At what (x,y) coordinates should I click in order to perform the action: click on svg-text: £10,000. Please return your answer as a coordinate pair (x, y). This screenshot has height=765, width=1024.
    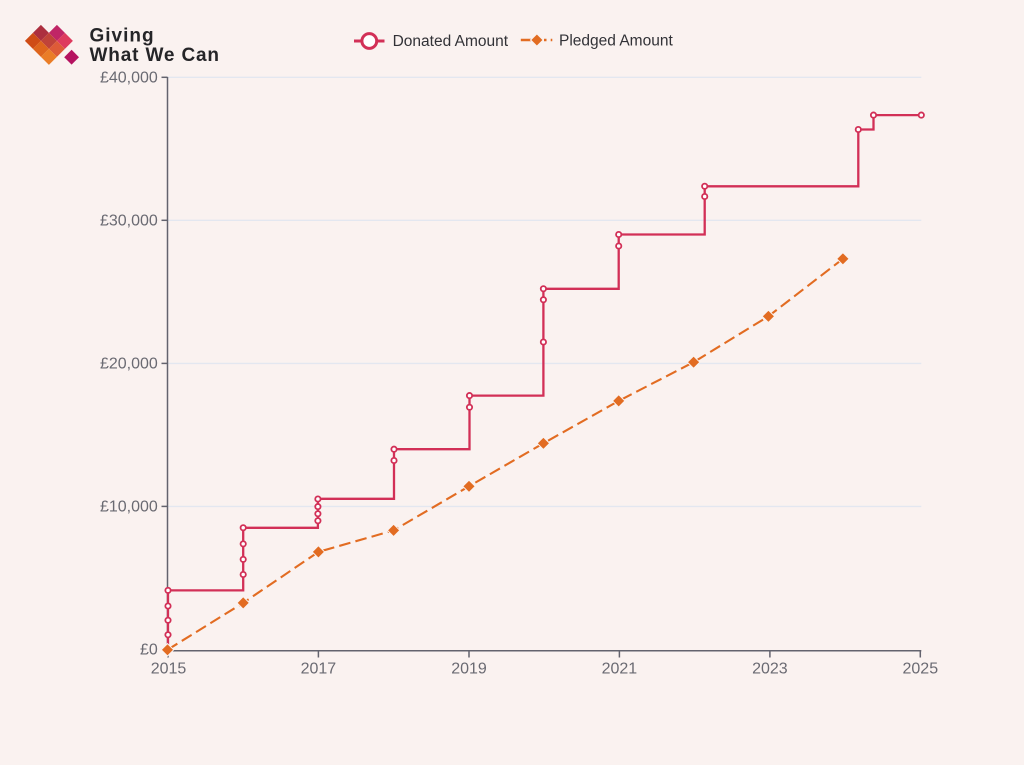
    Looking at the image, I should click on (129, 506).